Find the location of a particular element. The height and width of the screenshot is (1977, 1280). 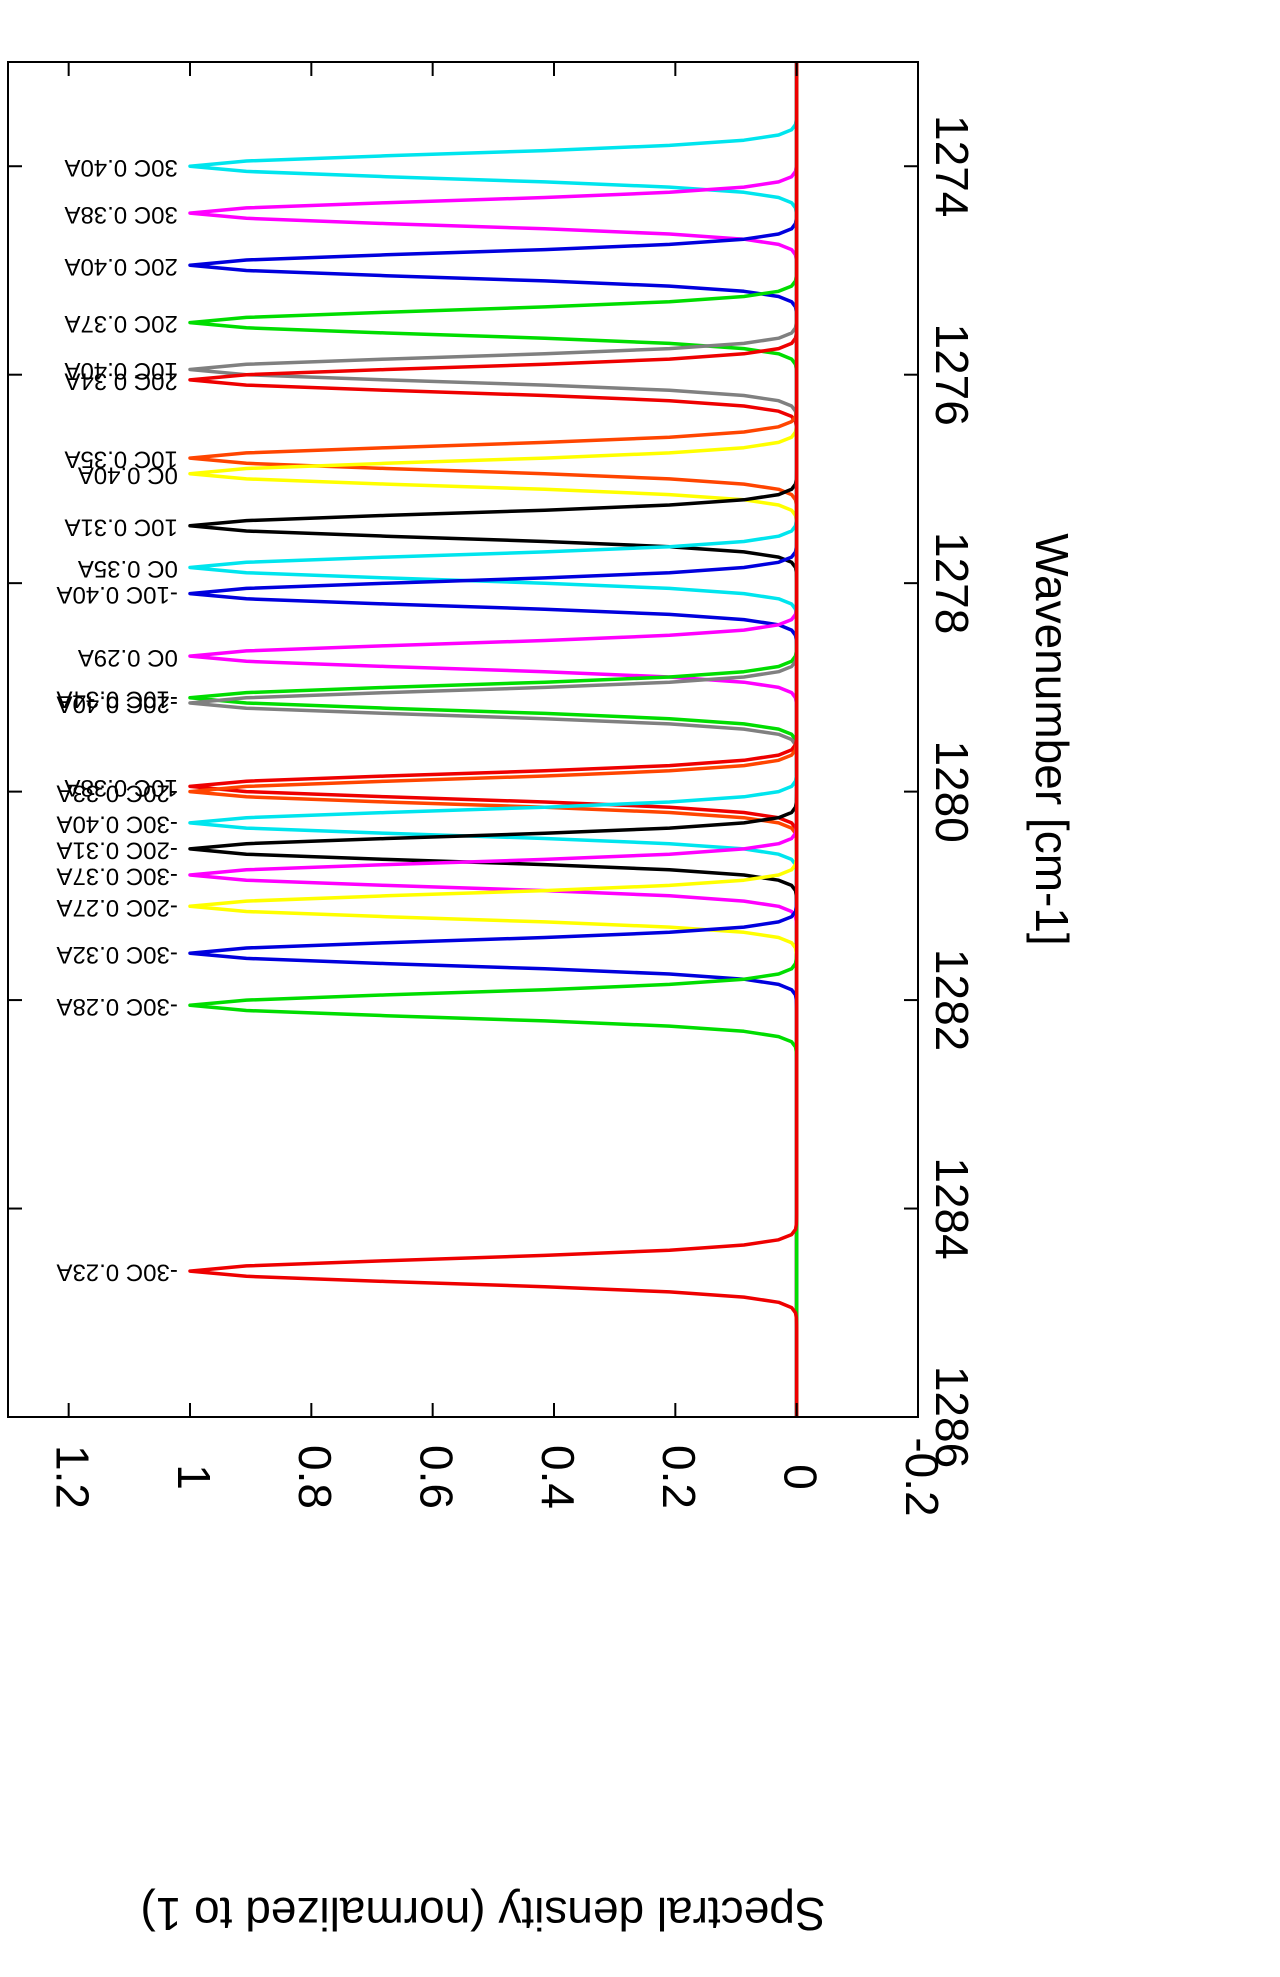

y-tick-label-1: -0.2 is located at coordinates (922, 1476).